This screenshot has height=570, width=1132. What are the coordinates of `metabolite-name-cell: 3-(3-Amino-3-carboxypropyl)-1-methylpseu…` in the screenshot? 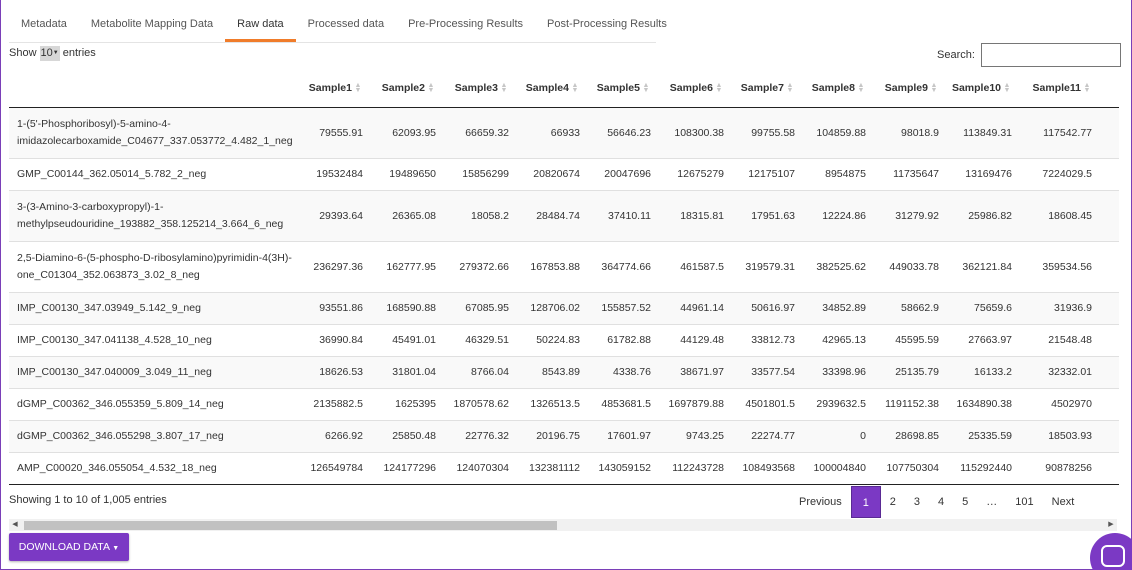 It's located at (154, 215).